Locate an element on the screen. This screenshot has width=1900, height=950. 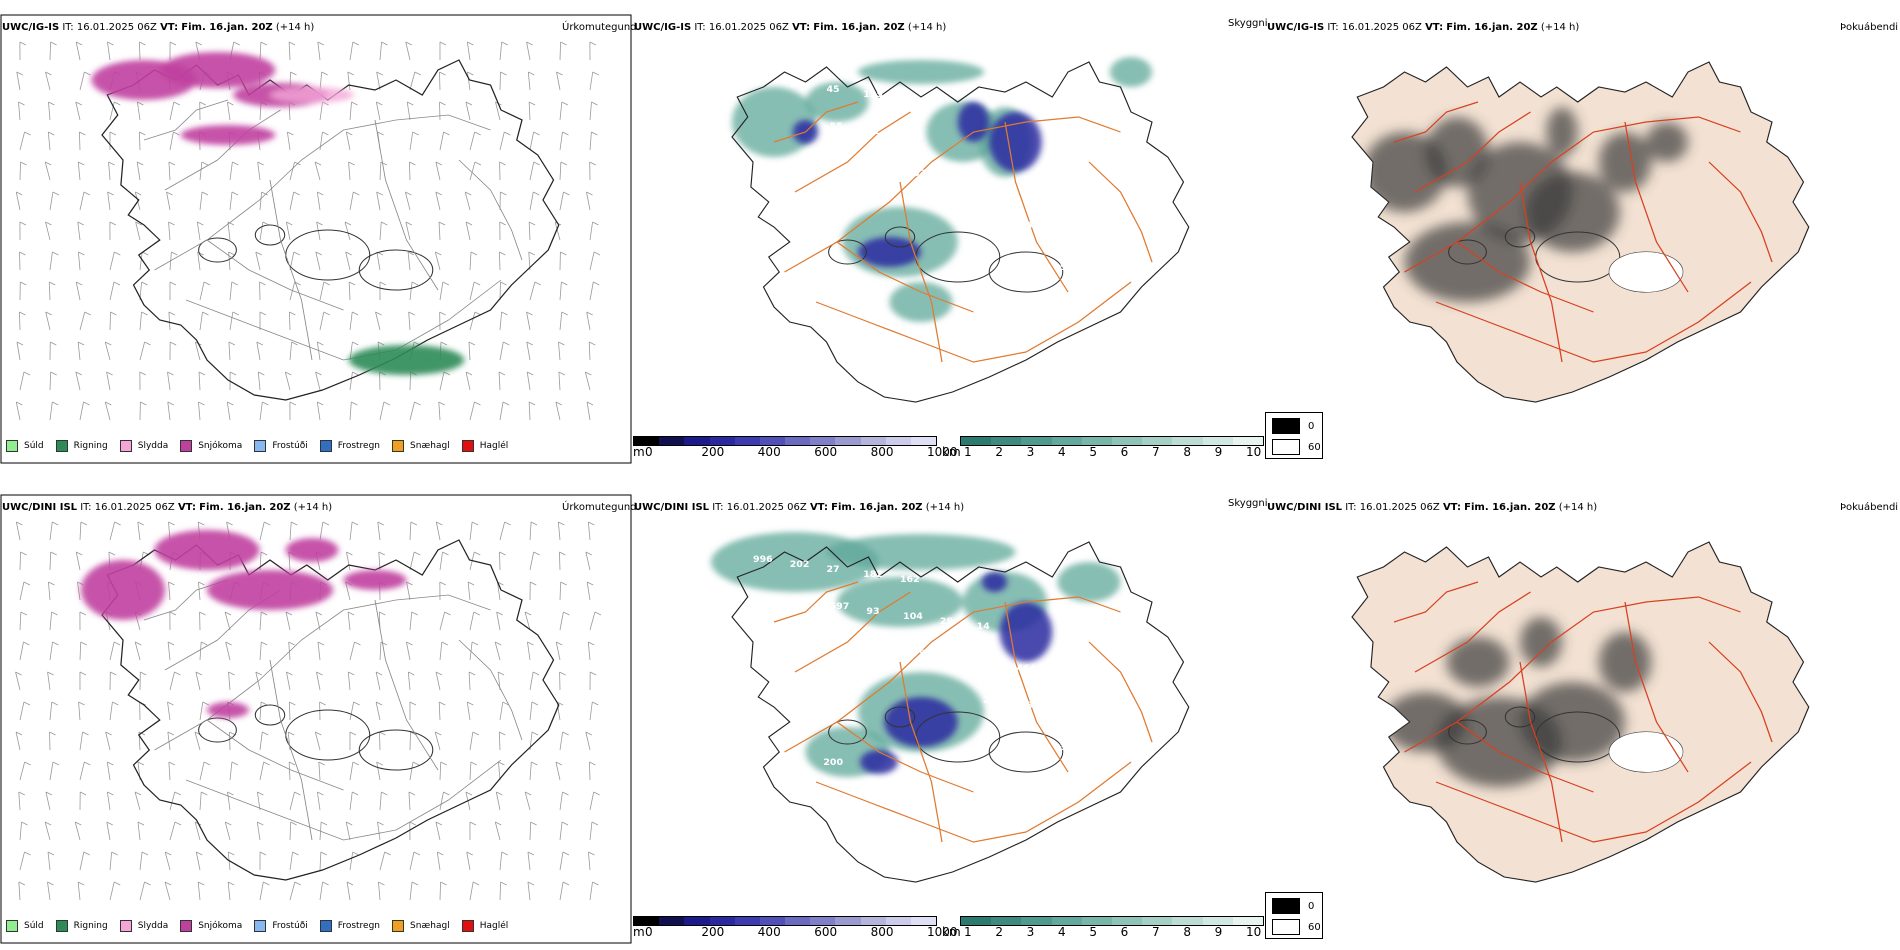
legend-label: Snjókoma is located at coordinates (220, 446).